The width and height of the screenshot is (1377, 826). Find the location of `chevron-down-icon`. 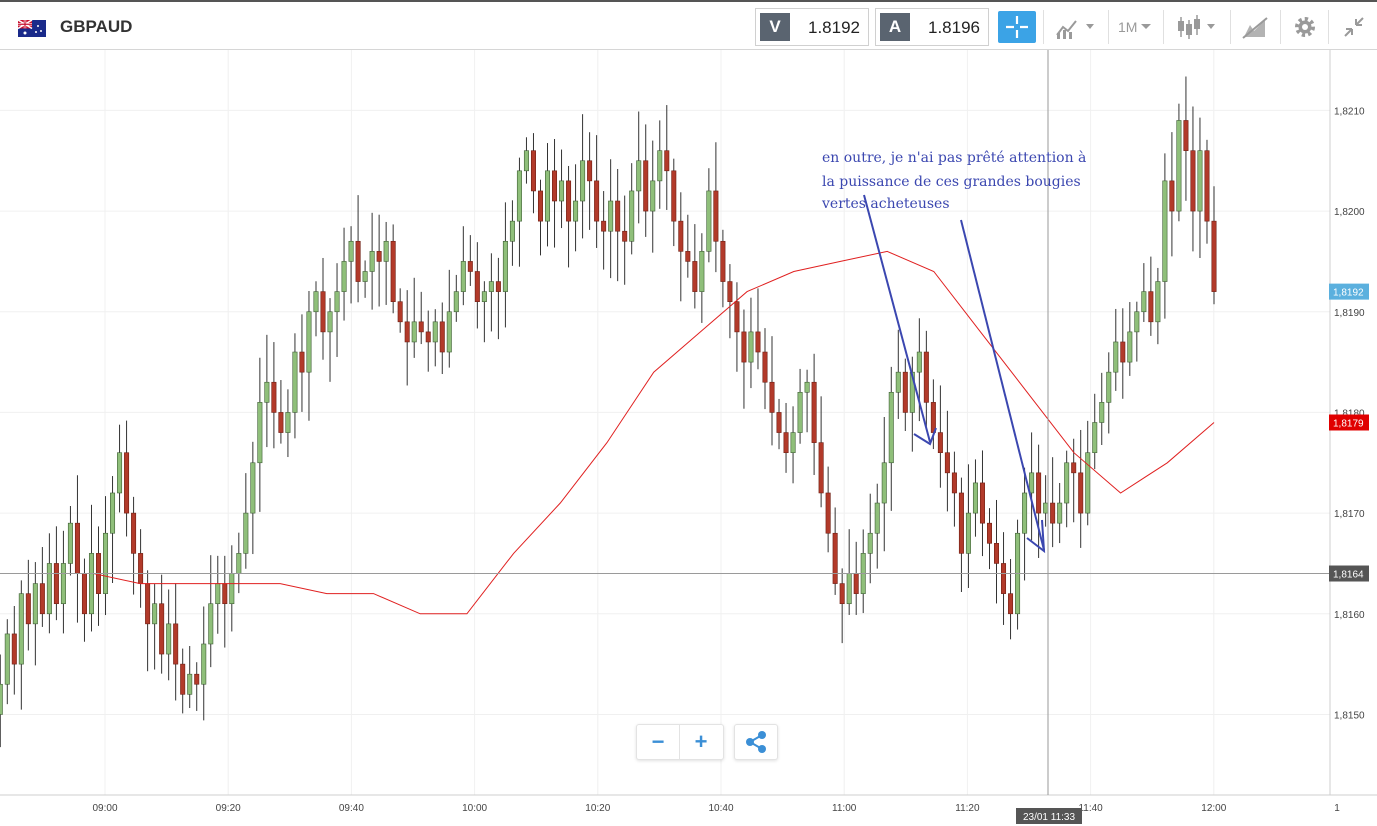

chevron-down-icon is located at coordinates (1146, 26).